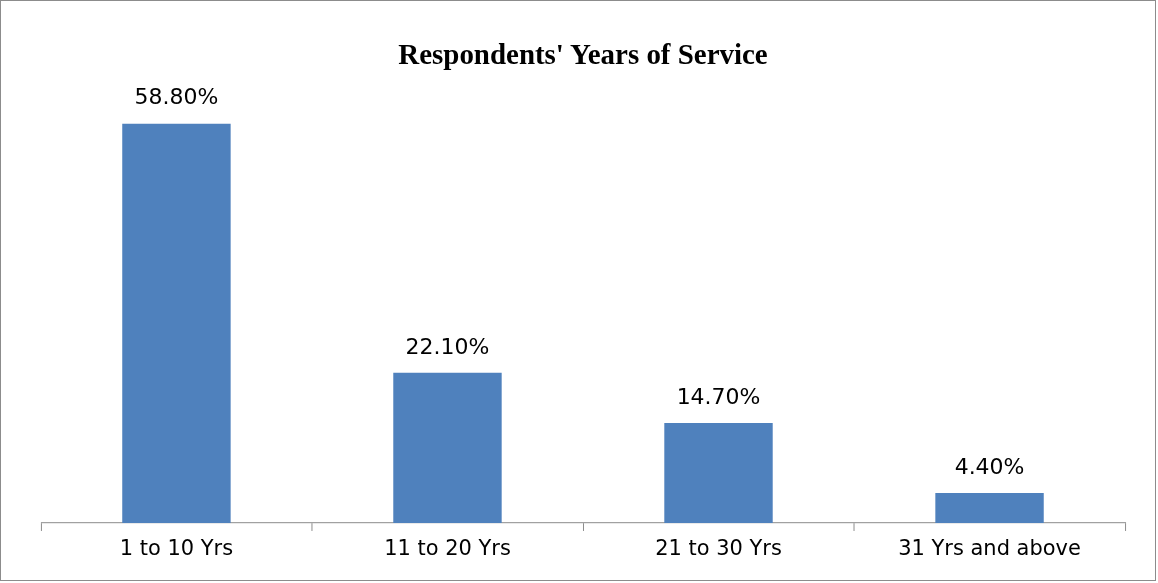 The width and height of the screenshot is (1158, 583). What do you see at coordinates (176, 547) in the screenshot?
I see `x-tick-label: 1 to 10 Yrs` at bounding box center [176, 547].